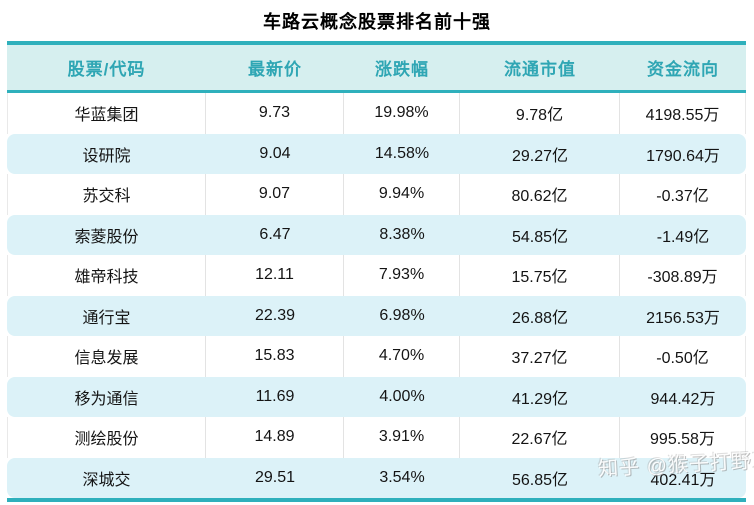 The image size is (754, 505). I want to click on capital-flow-cell: -1.49亿, so click(683, 237).